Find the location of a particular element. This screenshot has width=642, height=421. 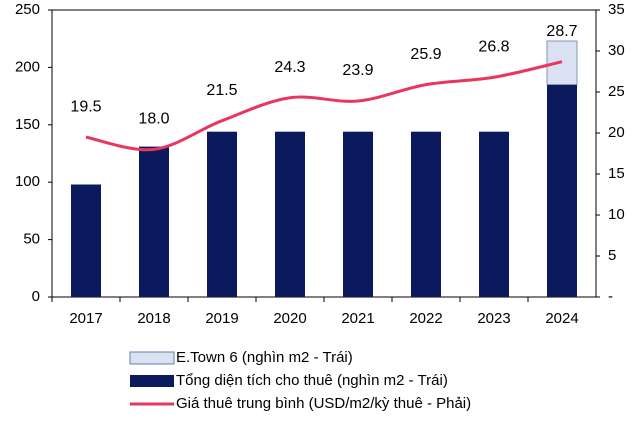

x-tick-label: 2022 is located at coordinates (425, 318).